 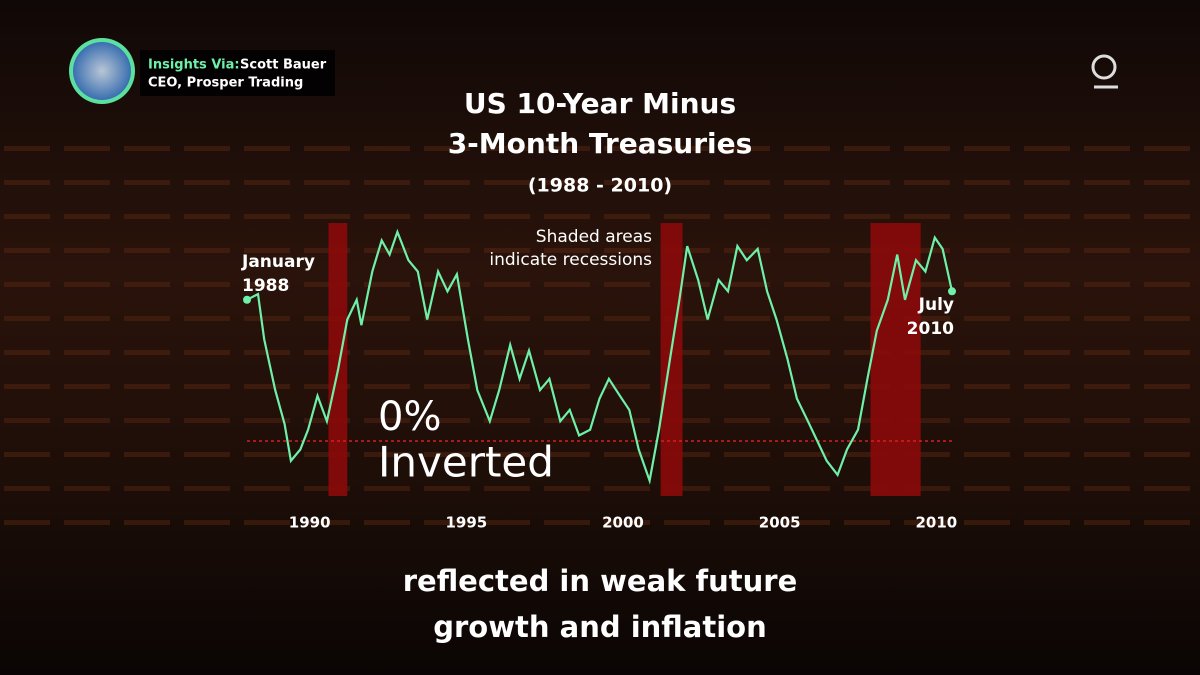 What do you see at coordinates (600, 186) in the screenshot?
I see `chart-subtitle: (1988 - 2010)` at bounding box center [600, 186].